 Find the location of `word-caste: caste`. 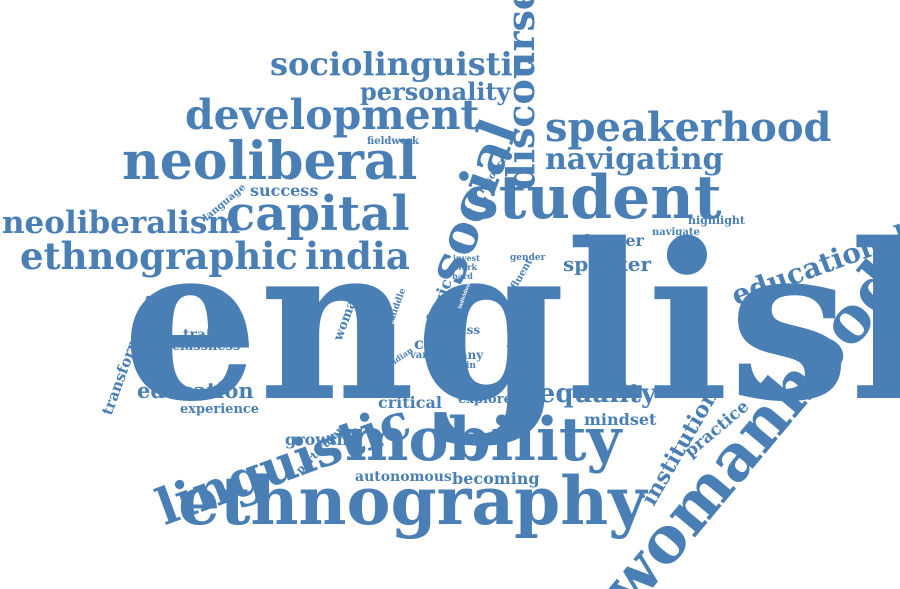

word-caste: caste is located at coordinates (437, 343).